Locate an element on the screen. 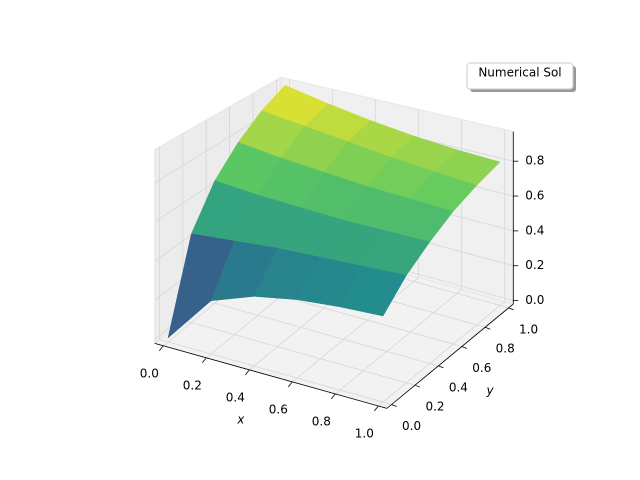 This screenshot has height=480, width=640. legend: Numerical Sol is located at coordinates (521, 77).